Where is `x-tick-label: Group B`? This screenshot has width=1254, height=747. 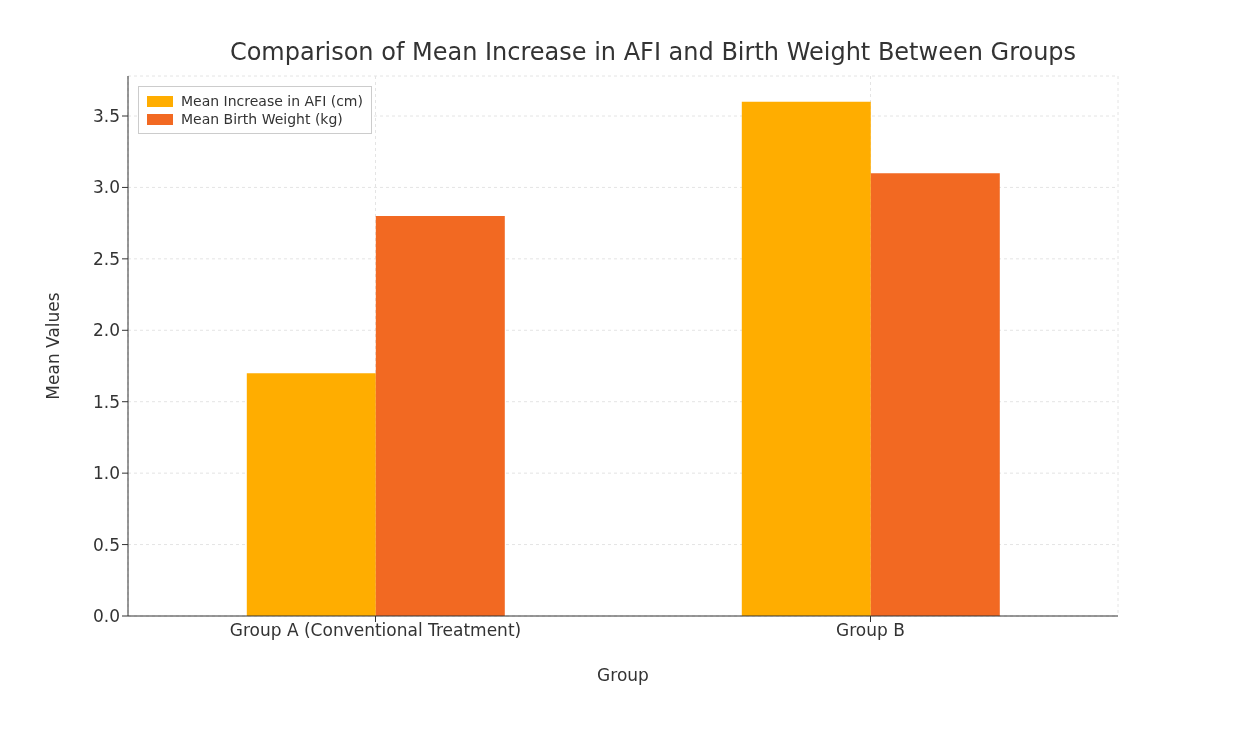 x-tick-label: Group B is located at coordinates (870, 630).